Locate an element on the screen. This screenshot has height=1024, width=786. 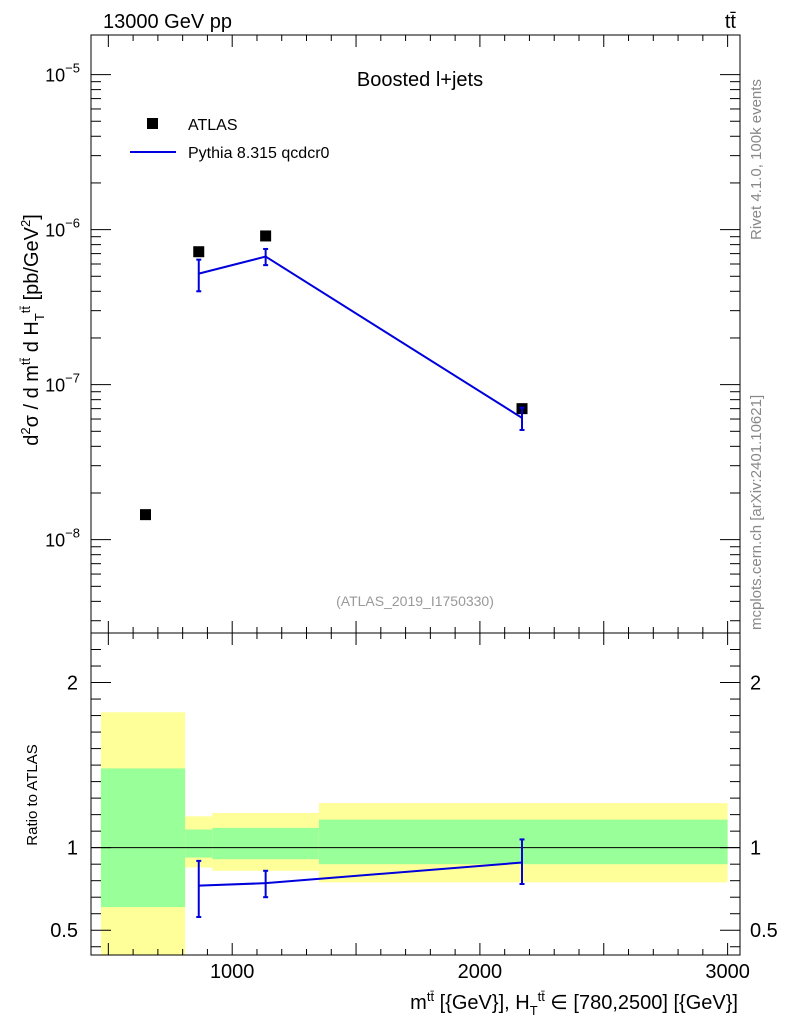
legend-pythia-label: Pythia 8.315 qcdcr0 is located at coordinates (259, 153).